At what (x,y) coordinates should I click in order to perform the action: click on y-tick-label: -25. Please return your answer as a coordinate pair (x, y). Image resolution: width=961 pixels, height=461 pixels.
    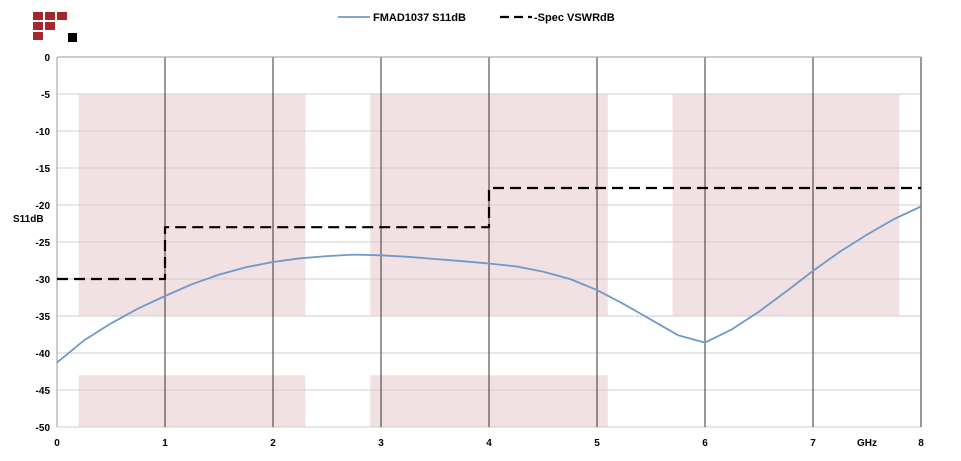
    Looking at the image, I should click on (43, 243).